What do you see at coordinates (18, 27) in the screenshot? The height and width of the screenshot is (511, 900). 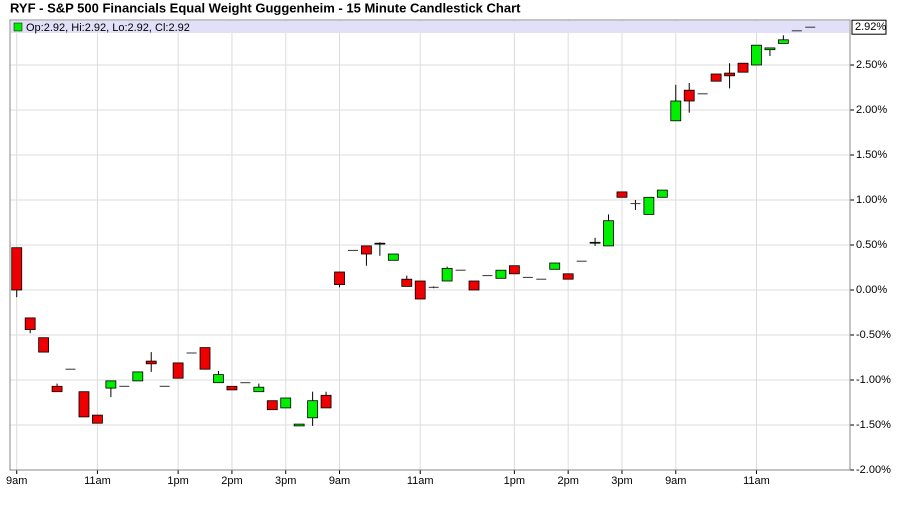 I see `legend-swatch` at bounding box center [18, 27].